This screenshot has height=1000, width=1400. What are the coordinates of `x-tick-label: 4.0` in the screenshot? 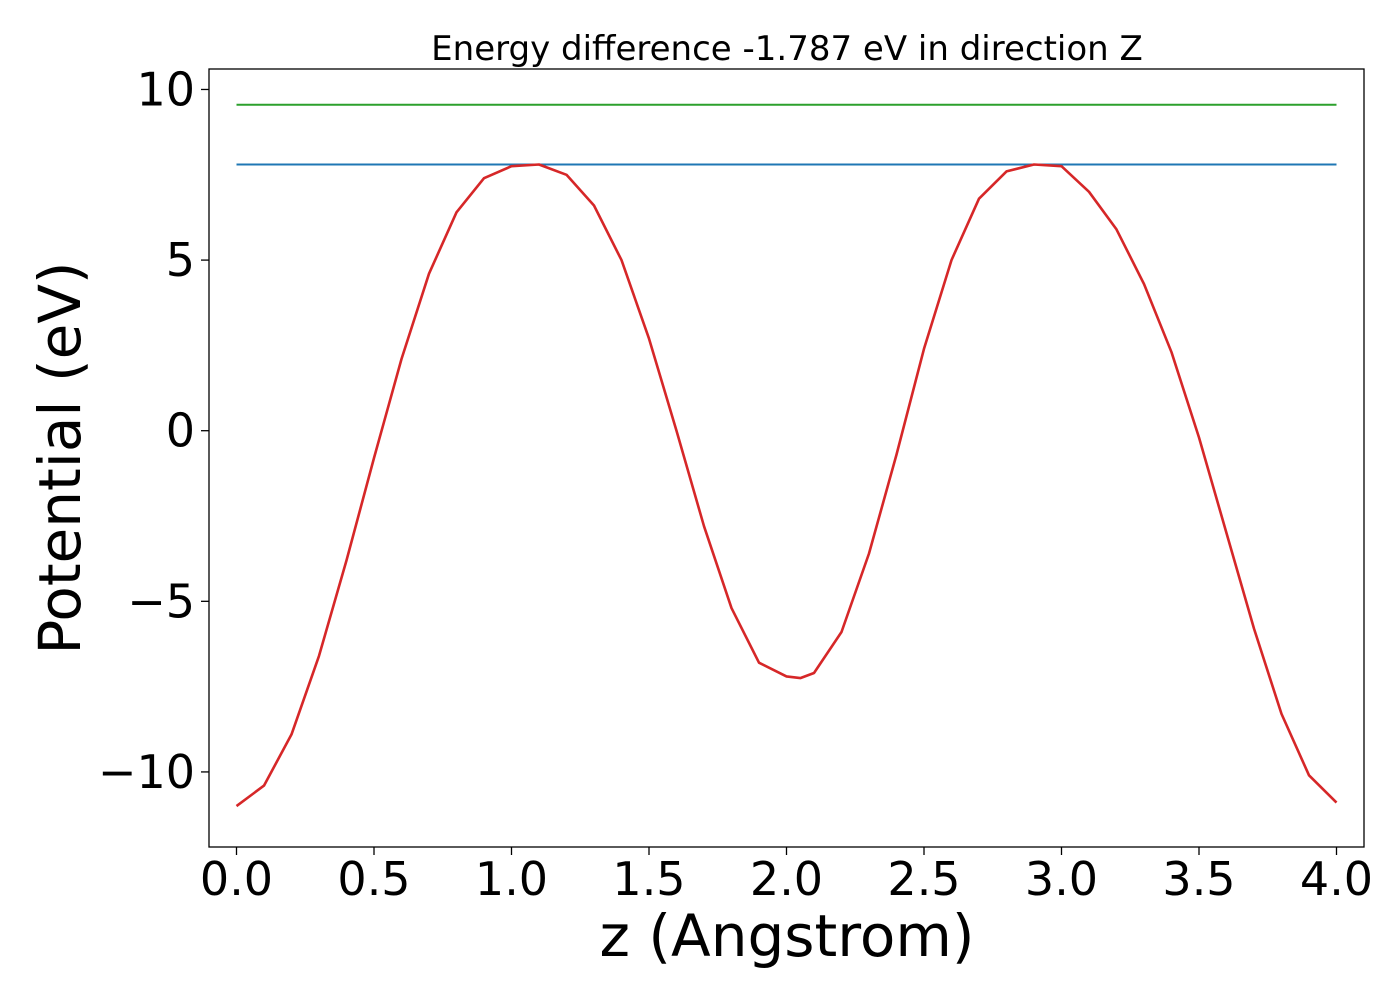 It's located at (1336, 879).